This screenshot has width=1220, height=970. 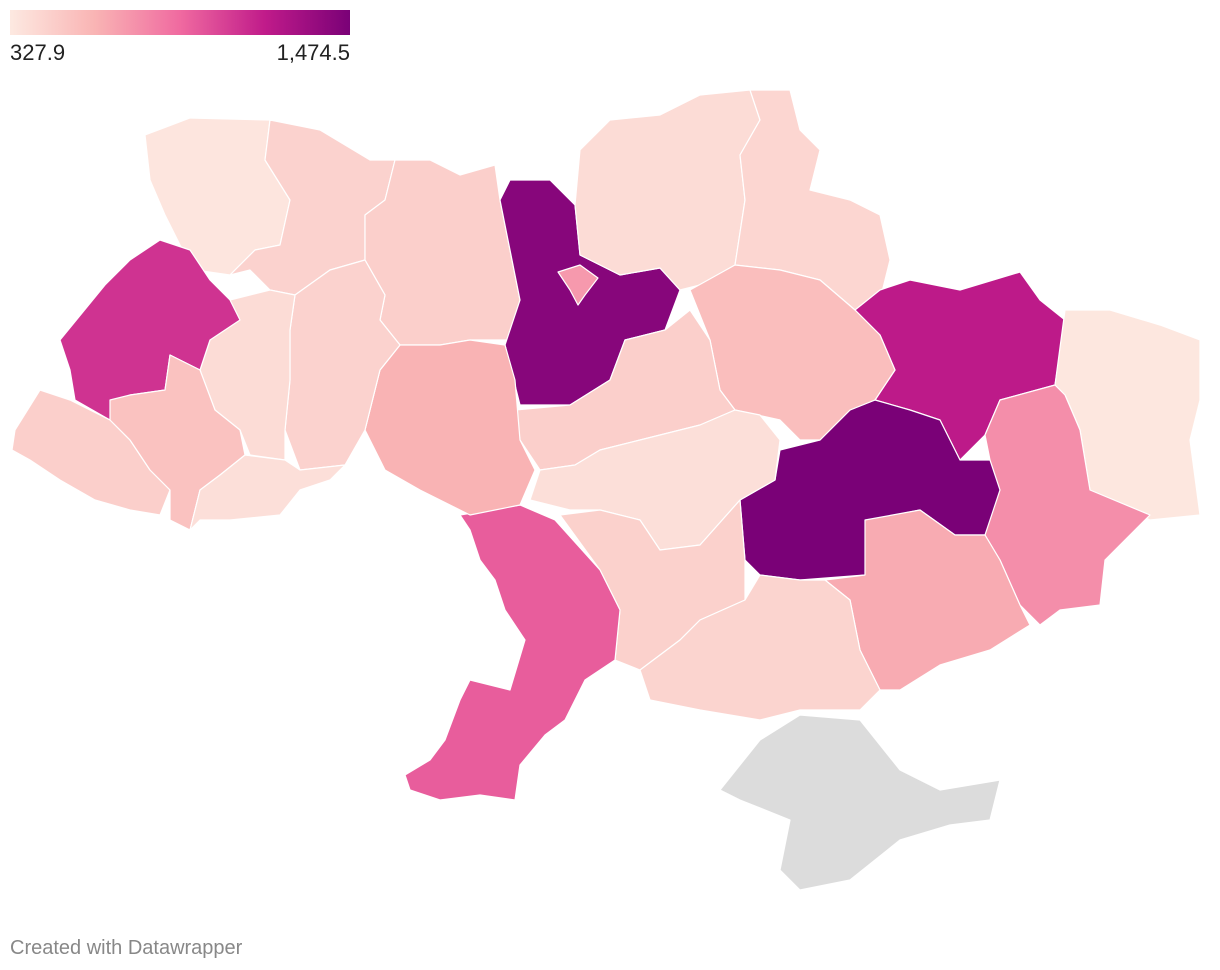 I want to click on legend-max-label: 1,474.5, so click(x=313, y=52).